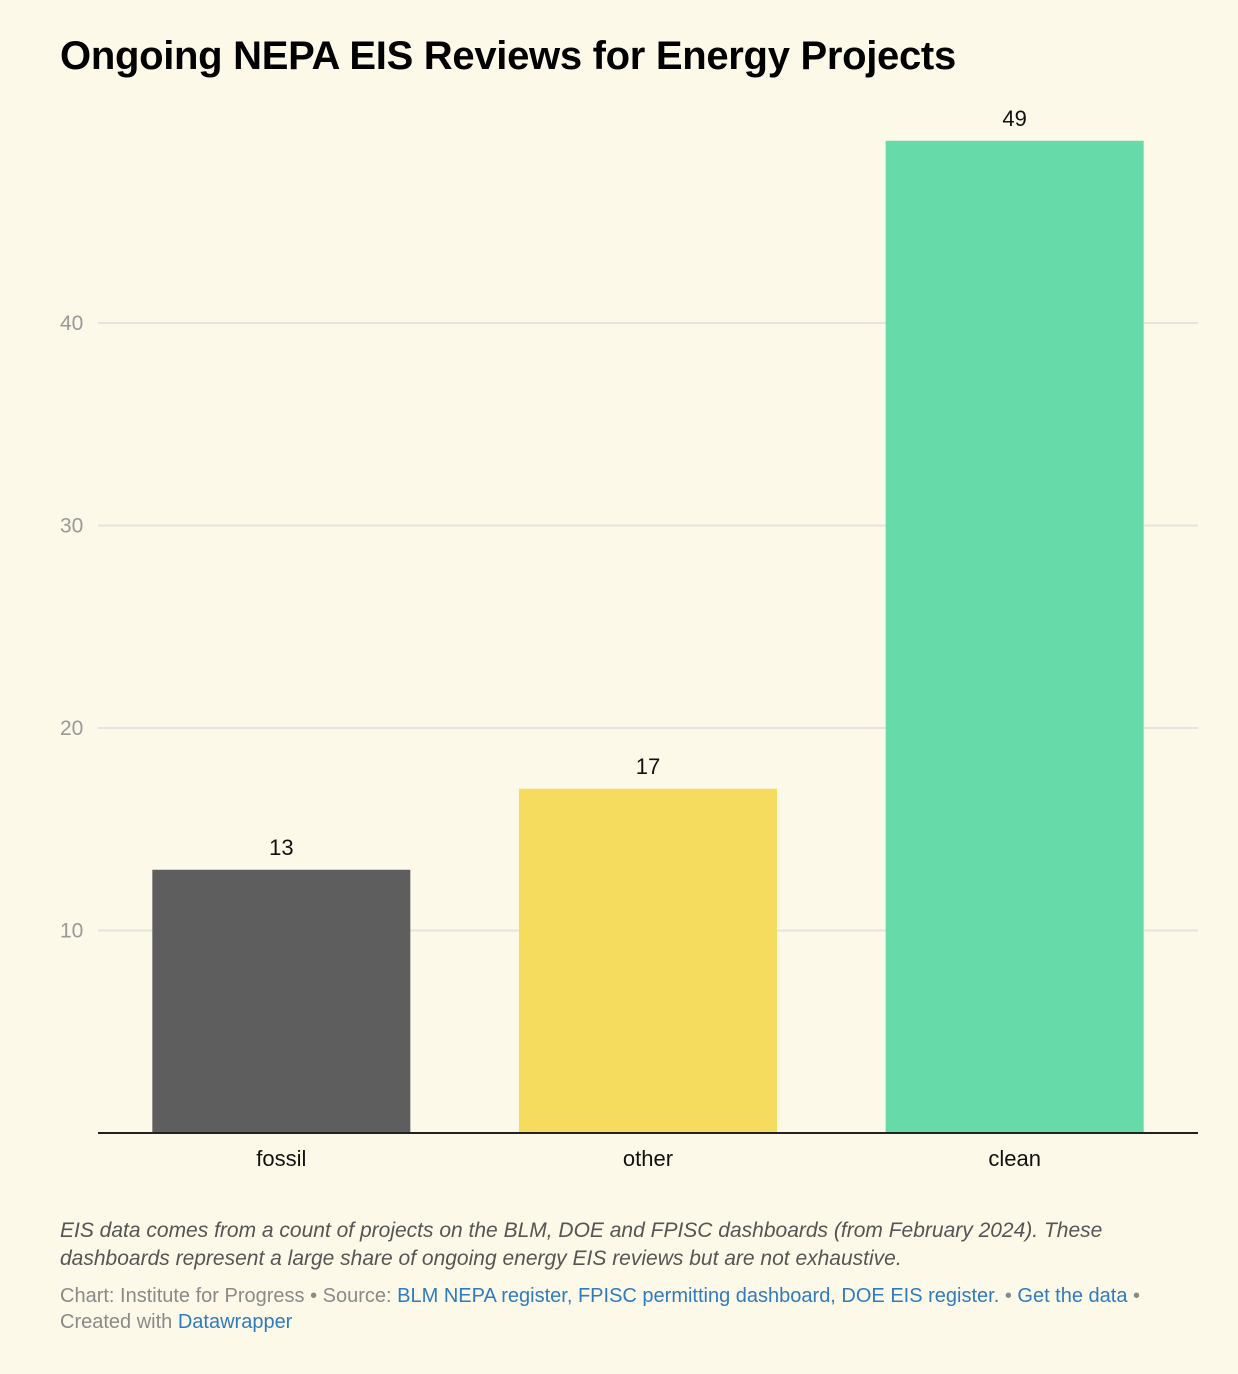 The image size is (1238, 1374). Describe the element at coordinates (71, 728) in the screenshot. I see `y-tick-label: 20` at that location.